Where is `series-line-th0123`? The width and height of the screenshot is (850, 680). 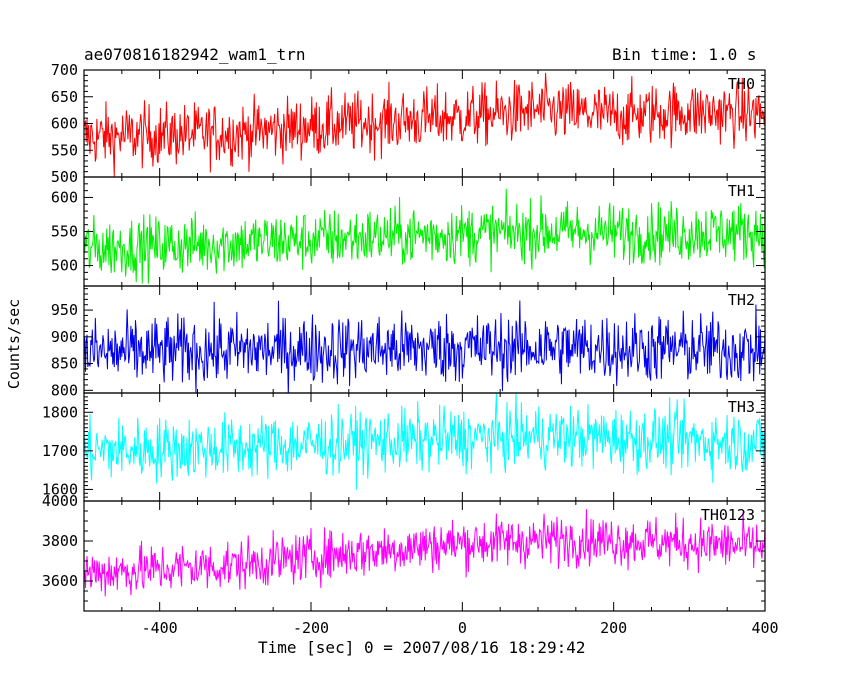 series-line-th0123 is located at coordinates (424, 553).